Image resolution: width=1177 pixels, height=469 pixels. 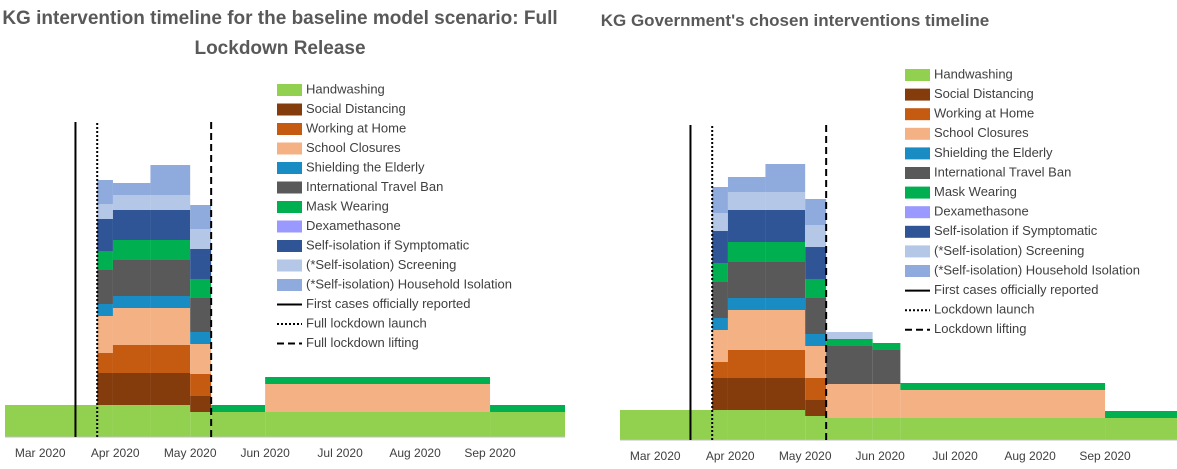 I want to click on legend-label: First cases officially reported, so click(x=388, y=303).